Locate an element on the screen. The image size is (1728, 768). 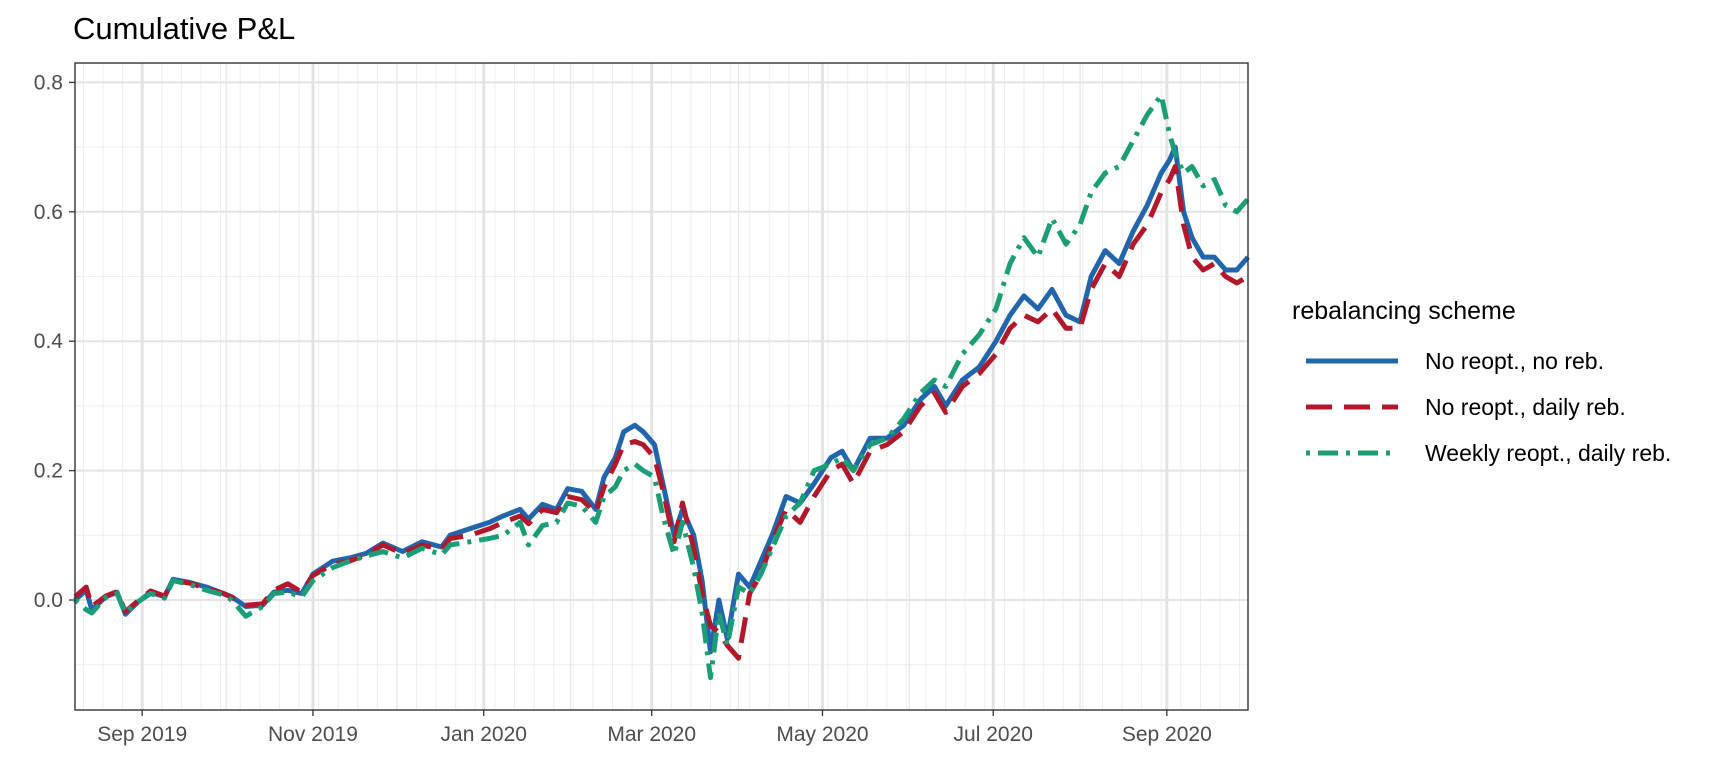
x-tick-label: Sep 2020 is located at coordinates (1167, 734).